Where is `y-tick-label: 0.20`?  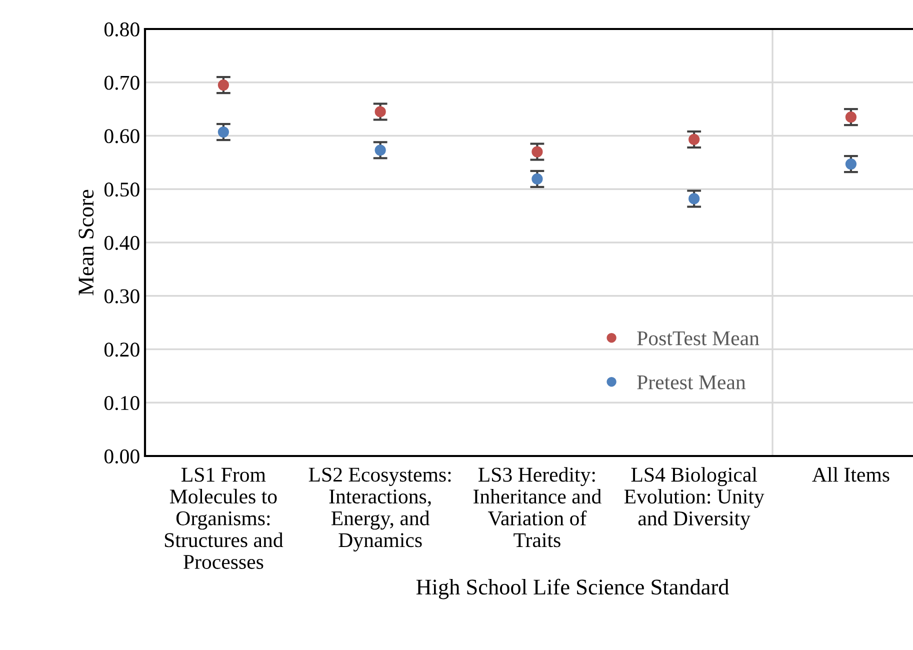 y-tick-label: 0.20 is located at coordinates (122, 349).